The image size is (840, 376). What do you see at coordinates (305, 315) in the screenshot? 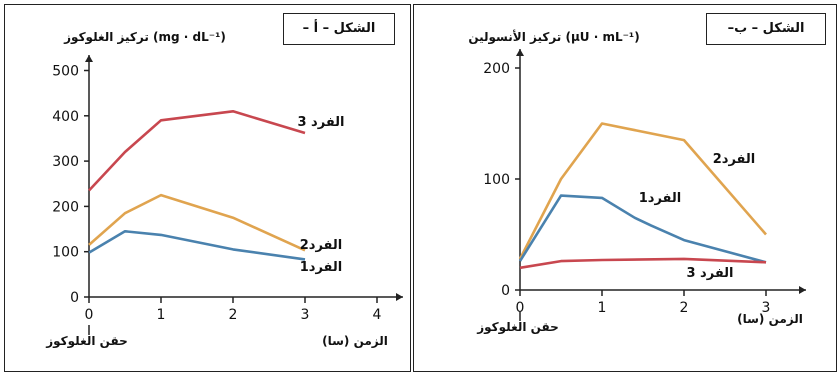
I see `chart1-x-tick-label: 3` at bounding box center [305, 315].